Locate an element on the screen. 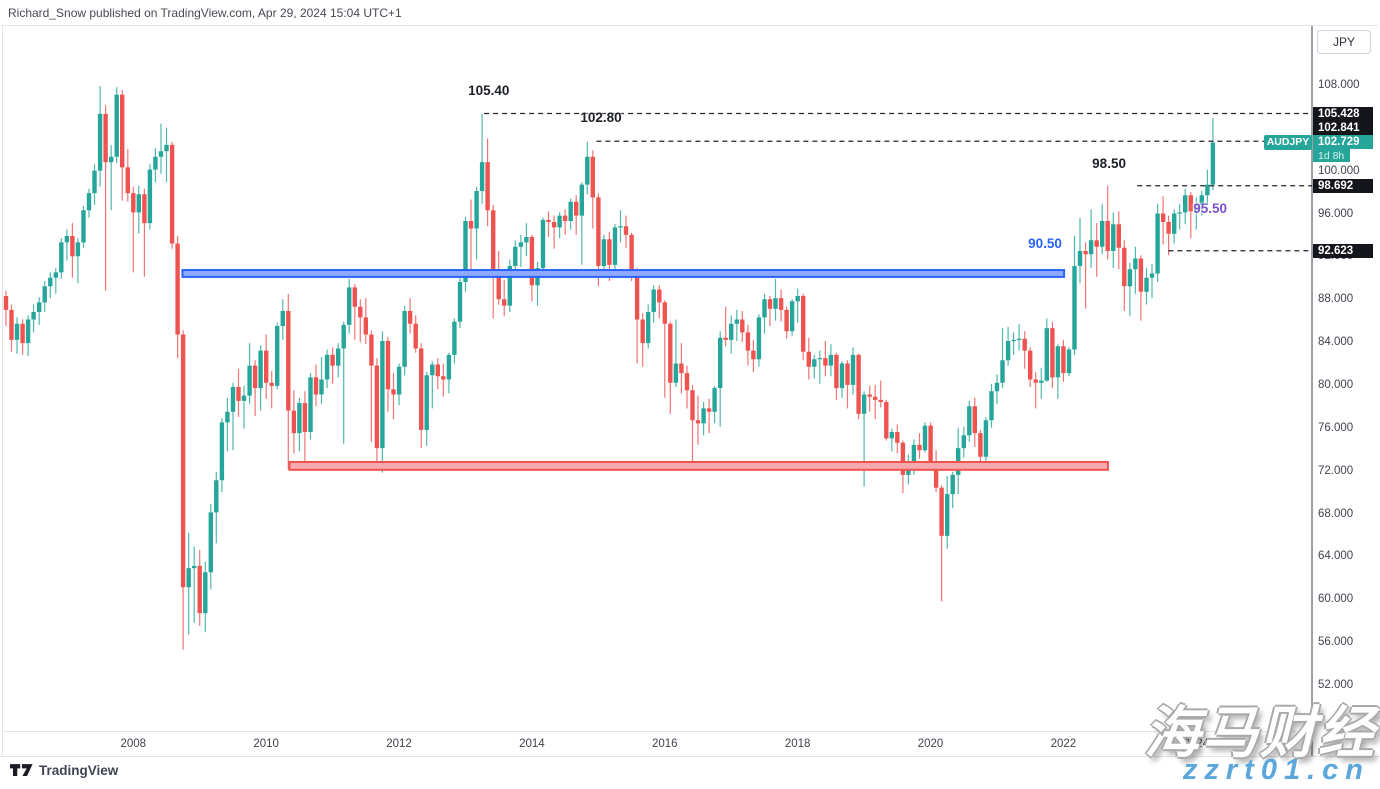  current-price-label: 102.729 is located at coordinates (1343, 142).